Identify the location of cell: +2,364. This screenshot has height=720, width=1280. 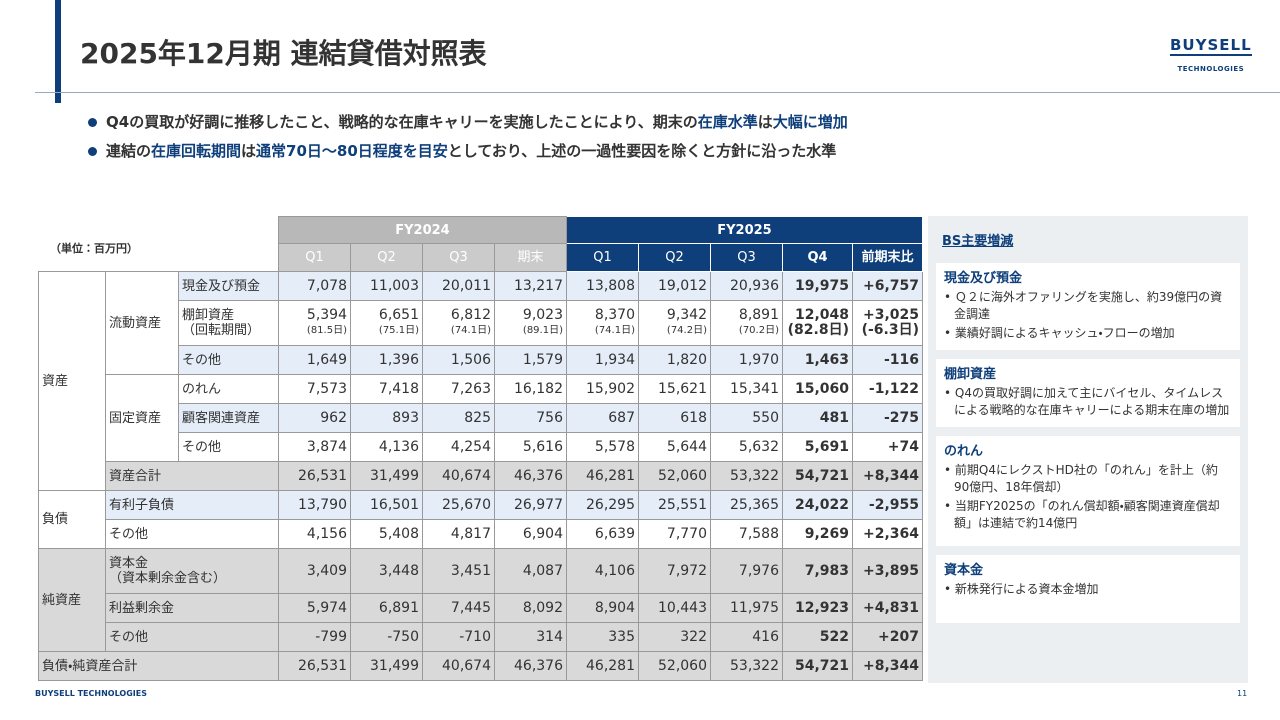
(887, 534).